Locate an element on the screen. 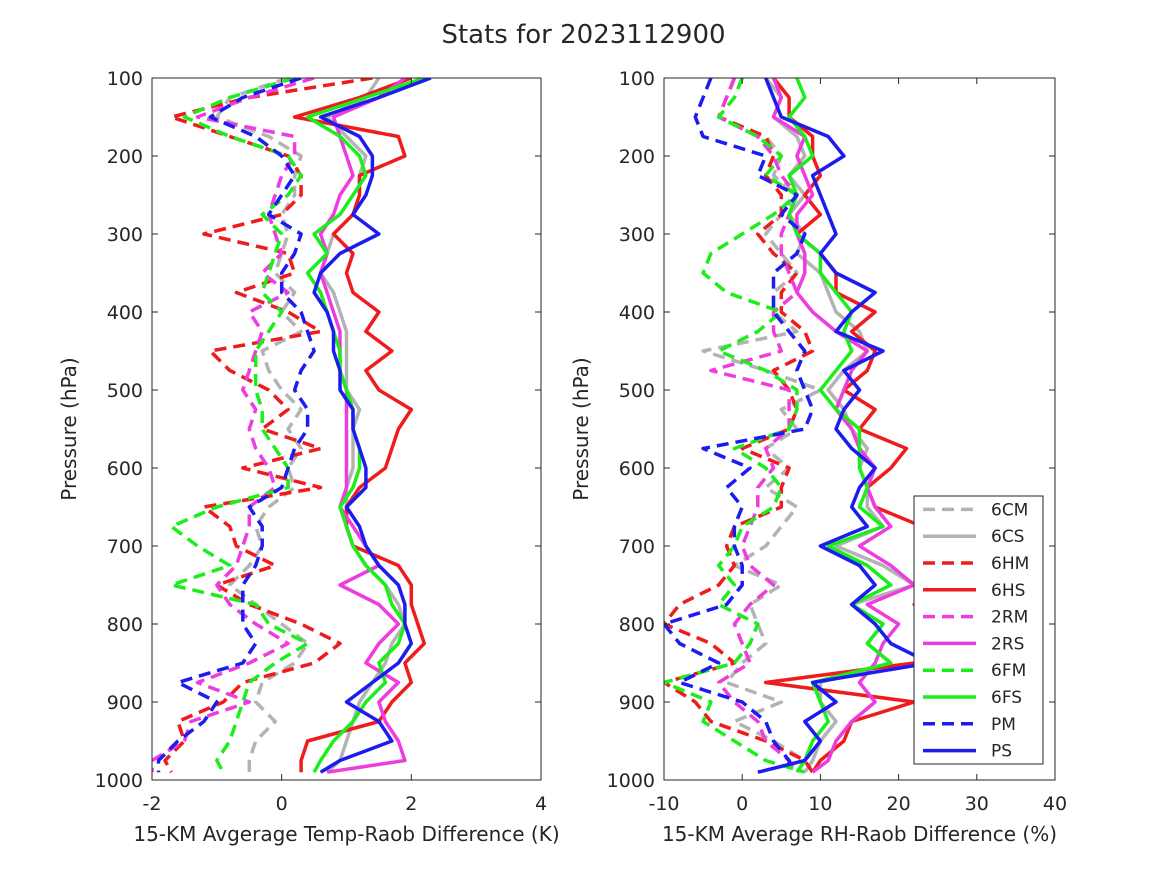 Image resolution: width=1167 pixels, height=875 pixels. x-tick-label: 30 is located at coordinates (977, 804).